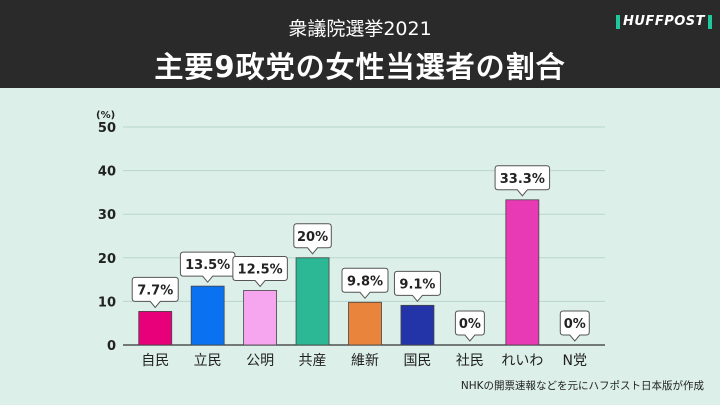 This screenshot has width=720, height=405. What do you see at coordinates (417, 361) in the screenshot?
I see `x-tick-label: 国民` at bounding box center [417, 361].